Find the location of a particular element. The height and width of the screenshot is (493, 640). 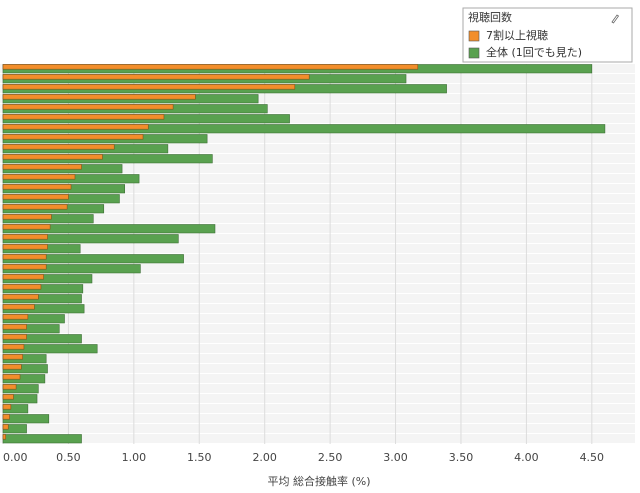

x-tick-label: 0.00 is located at coordinates (15, 457).